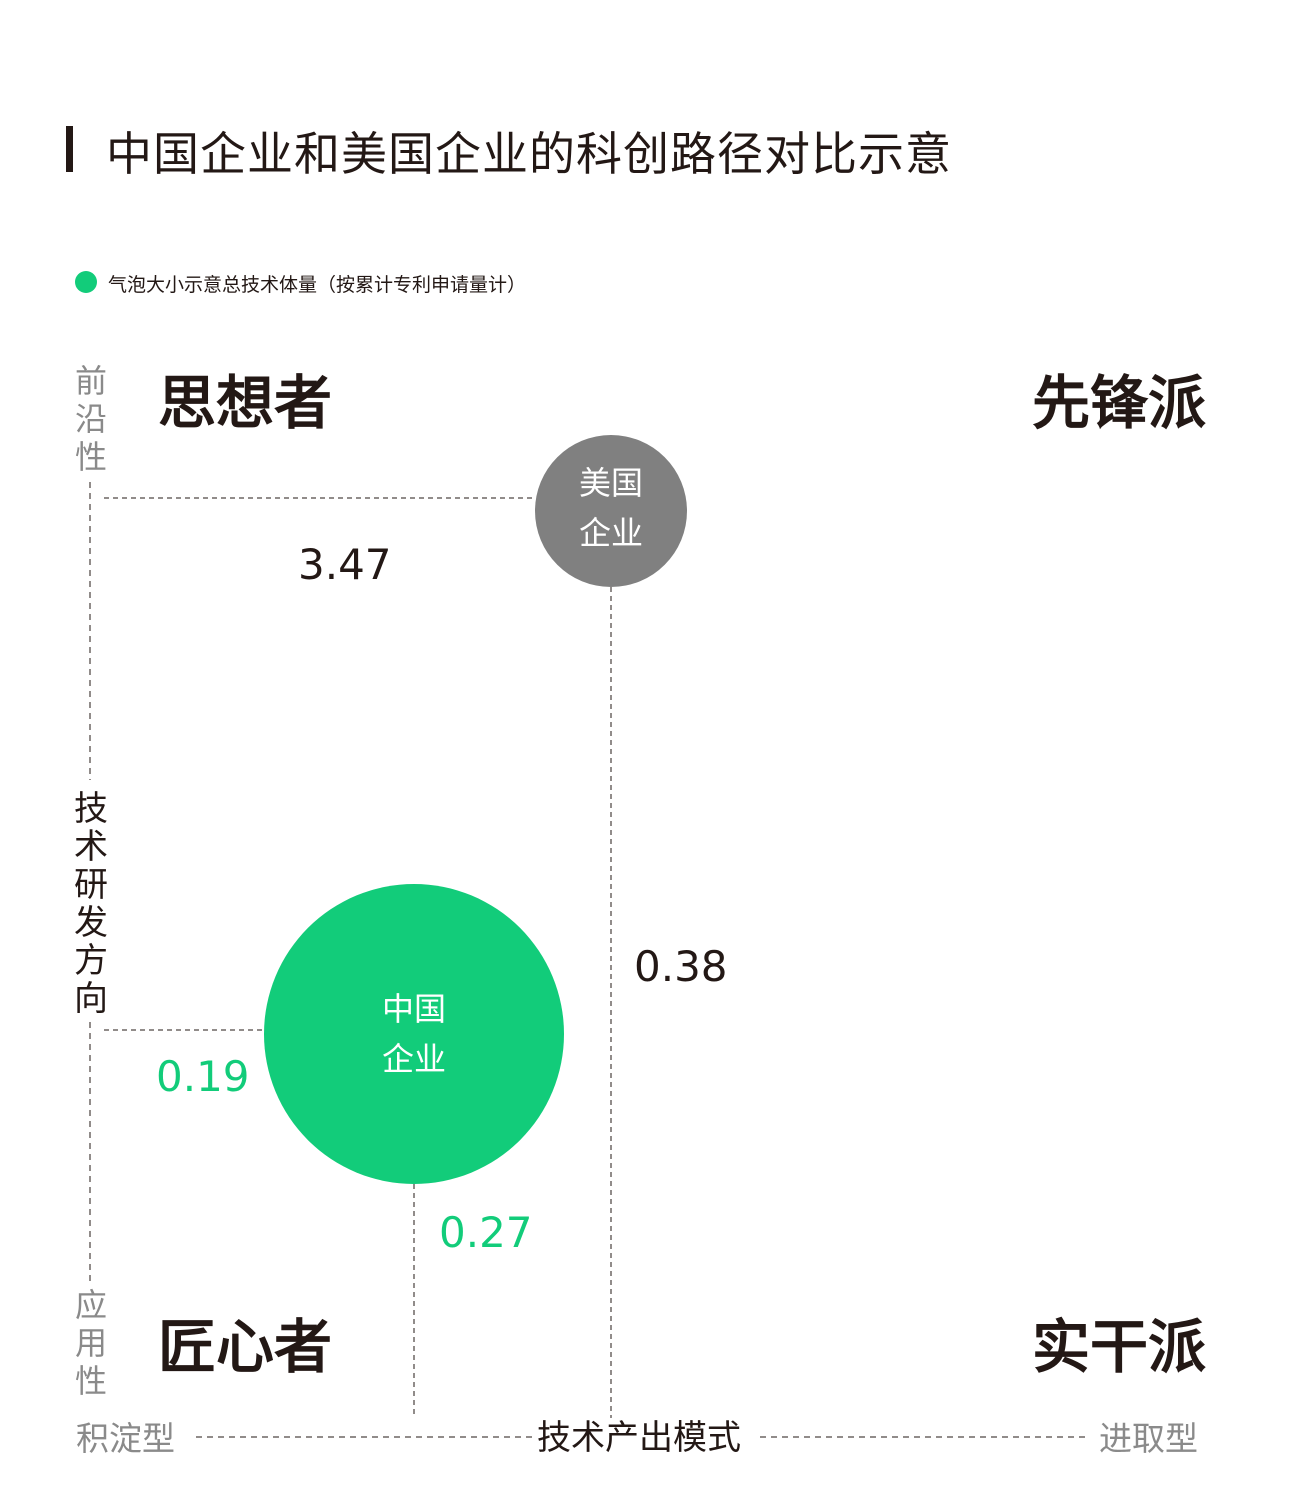 Image resolution: width=1297 pixels, height=1494 pixels. Describe the element at coordinates (245, 403) in the screenshot. I see `quadrant-top-left: 思想者` at that location.